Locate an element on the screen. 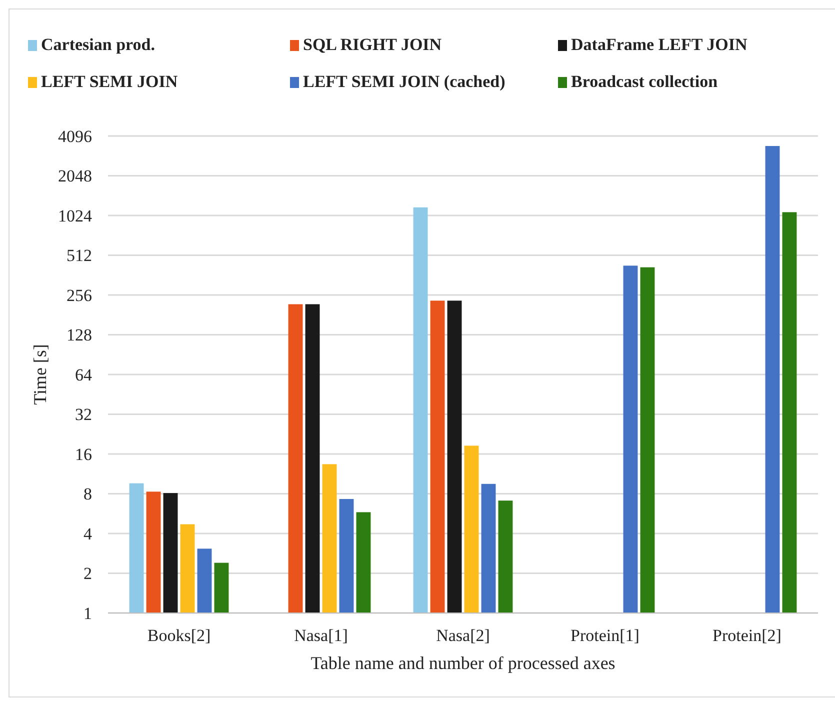  y-tick-label: 128 is located at coordinates (79, 335).